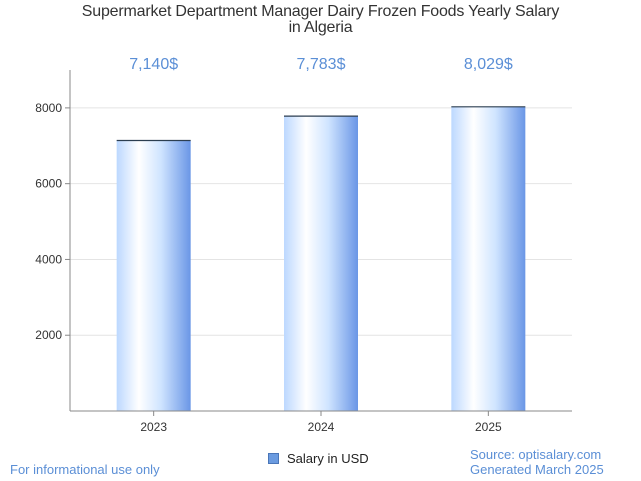 This screenshot has height=481, width=641. What do you see at coordinates (488, 427) in the screenshot?
I see `x-tick-label: 2025` at bounding box center [488, 427].